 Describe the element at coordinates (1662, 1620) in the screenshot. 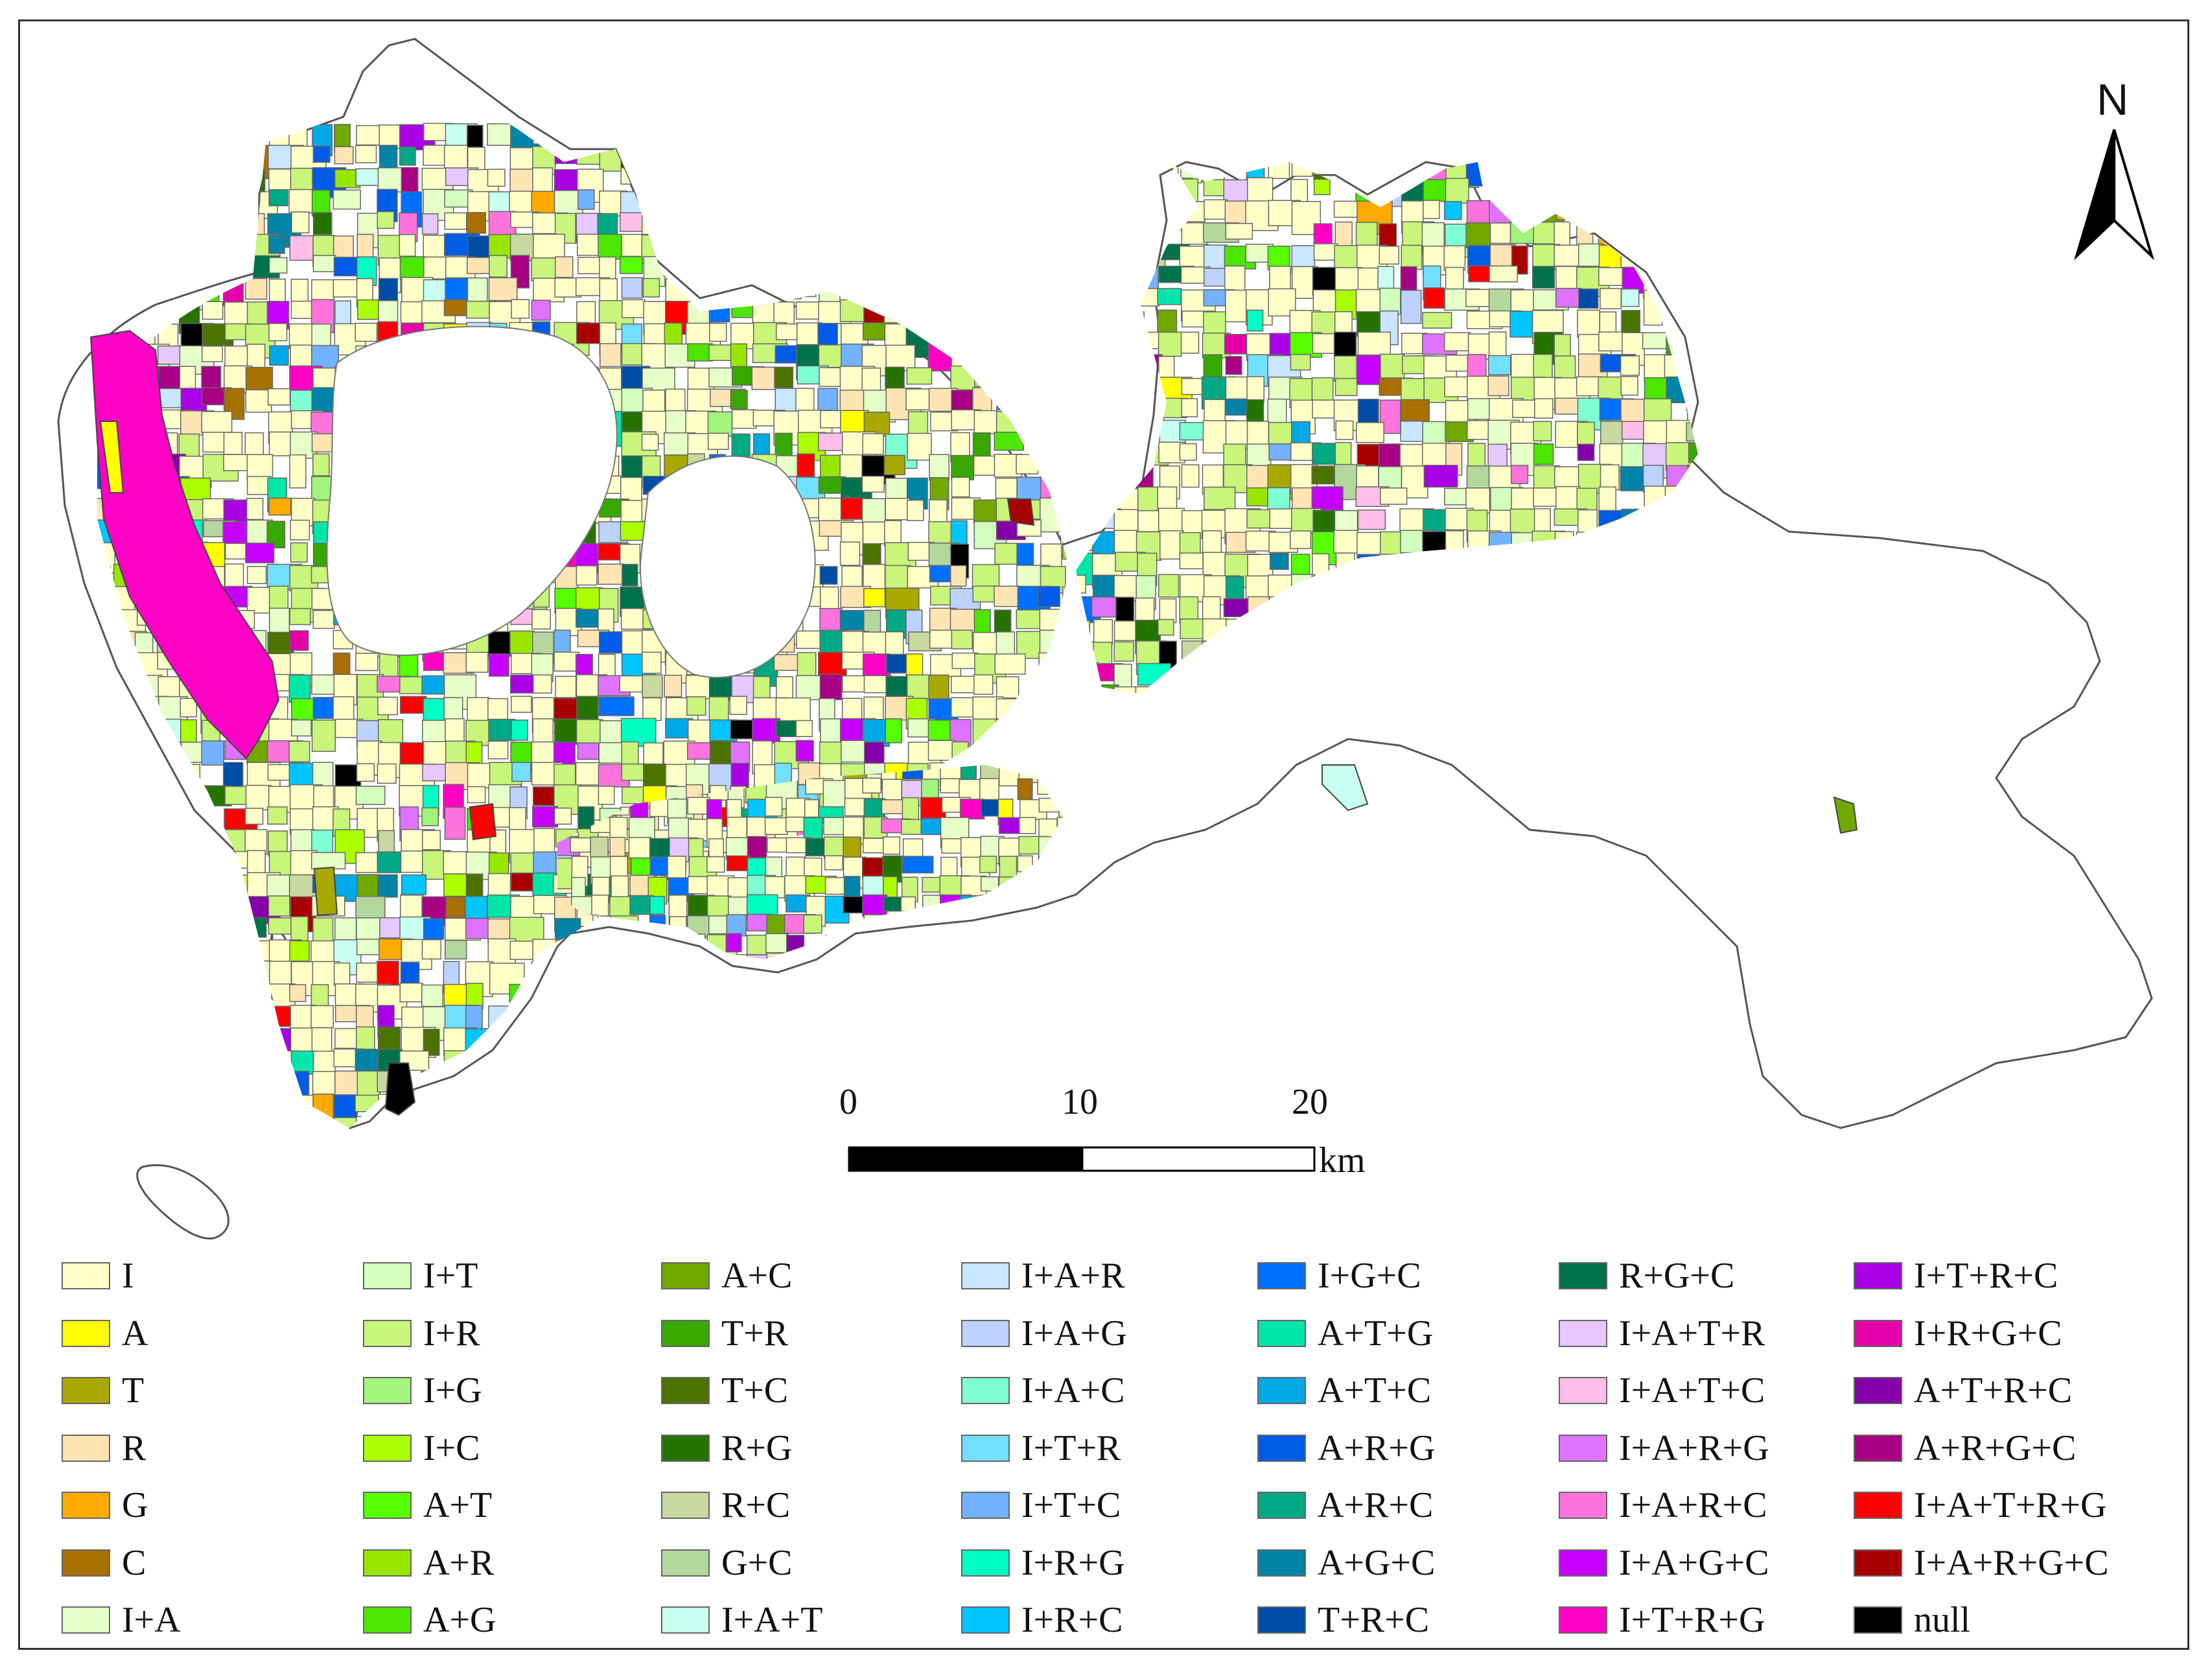

I see `legend-item: I+T+R+G` at that location.